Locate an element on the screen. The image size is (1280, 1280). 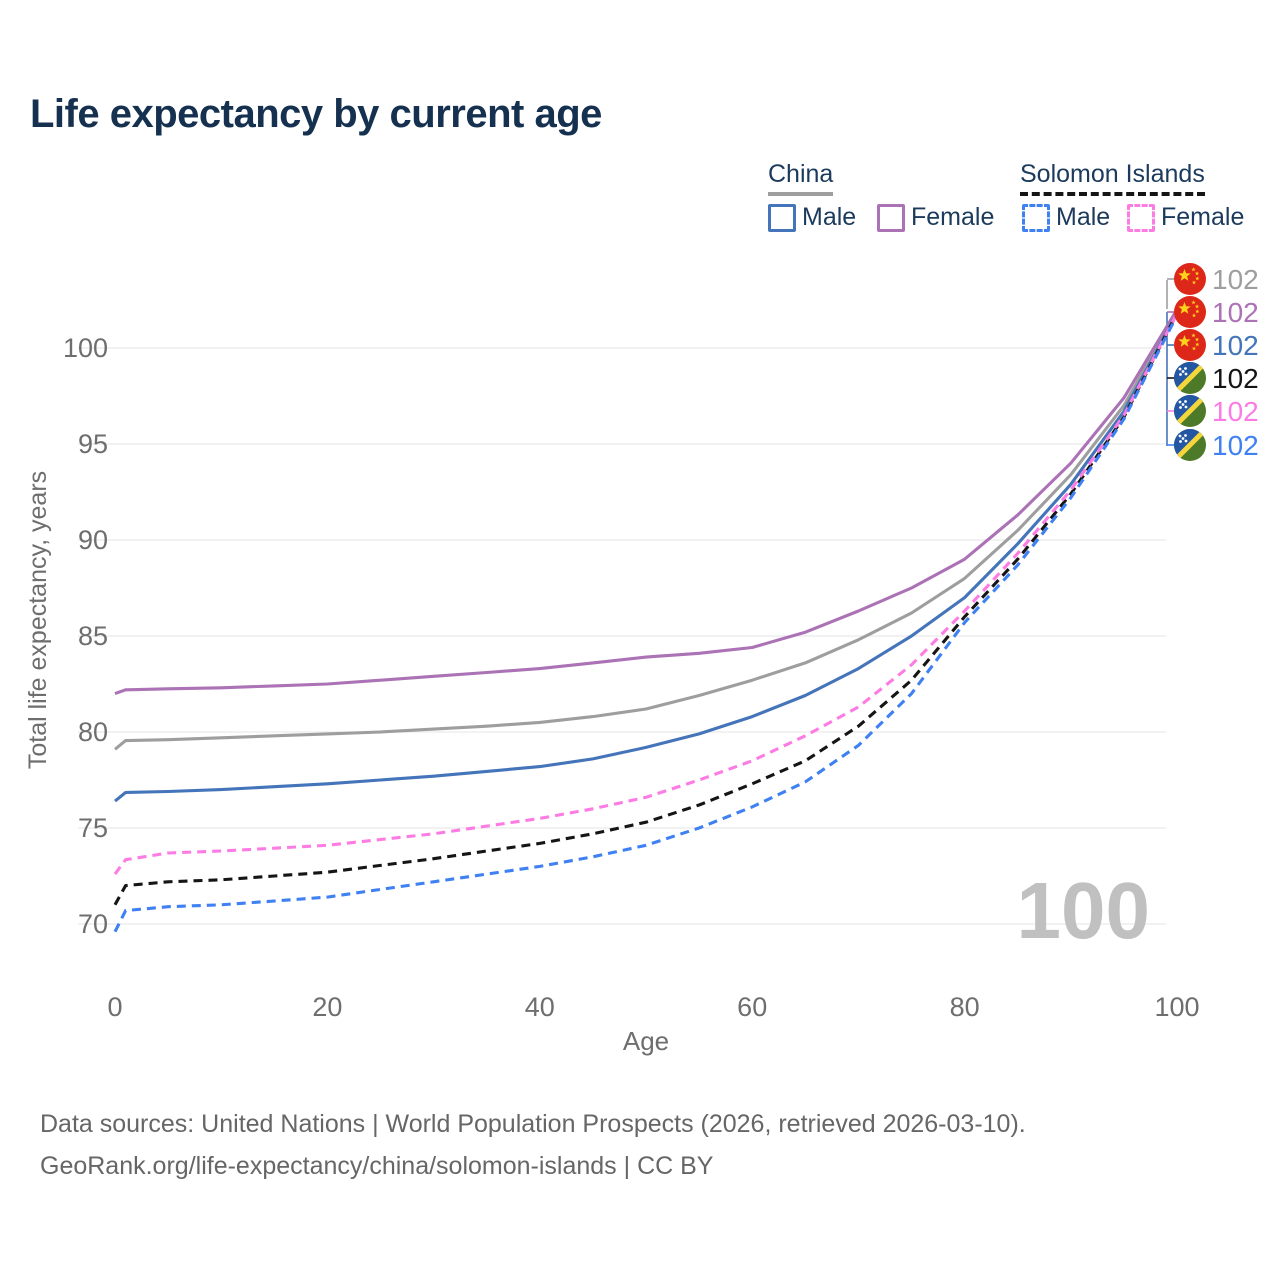
watermark-age: 100 is located at coordinates (1083, 910).